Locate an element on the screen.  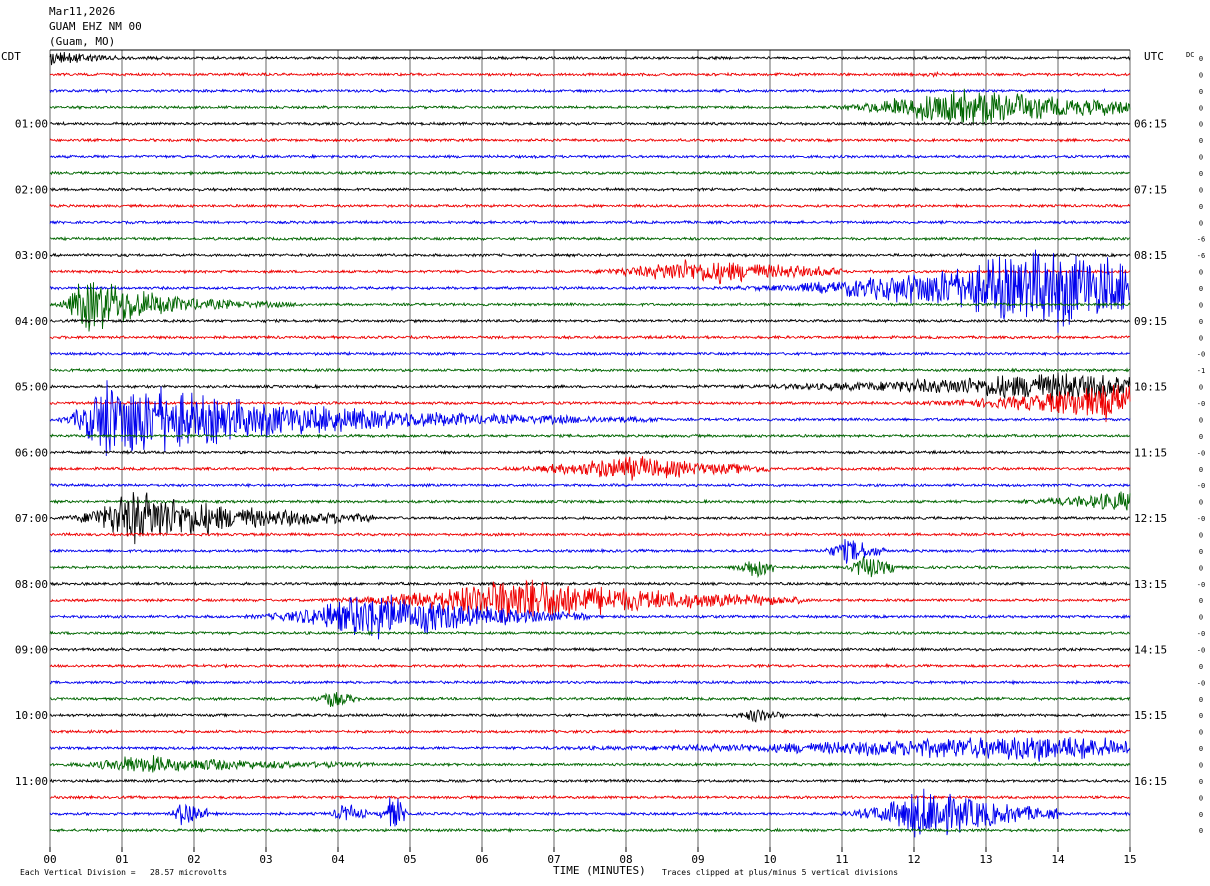
left-timezone-label: CDT is located at coordinates (11, 56).